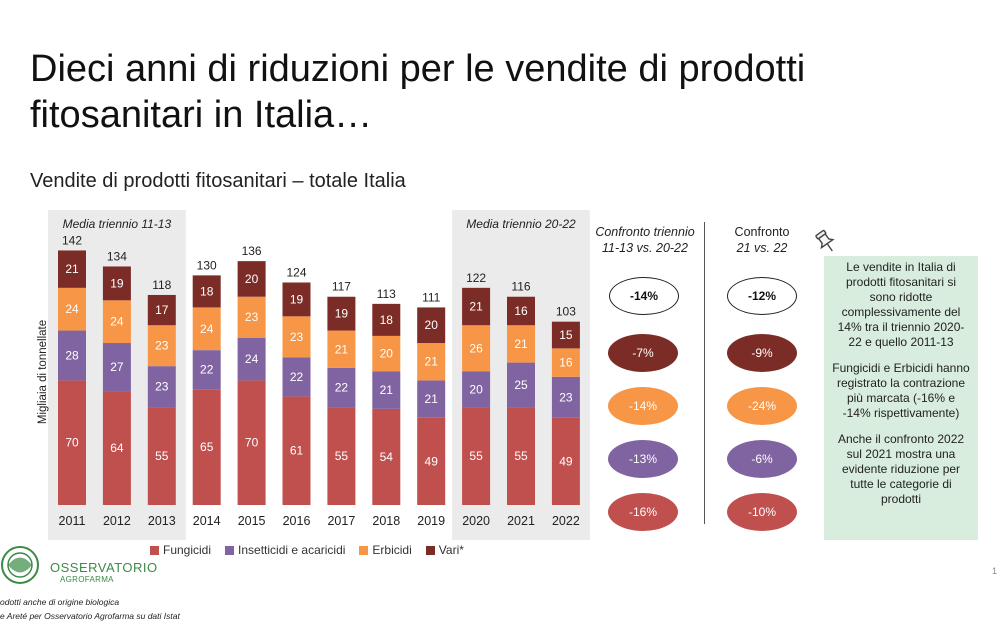 The image size is (1000, 625). Describe the element at coordinates (297, 521) in the screenshot. I see `x-tick-2016: 2016` at that location.